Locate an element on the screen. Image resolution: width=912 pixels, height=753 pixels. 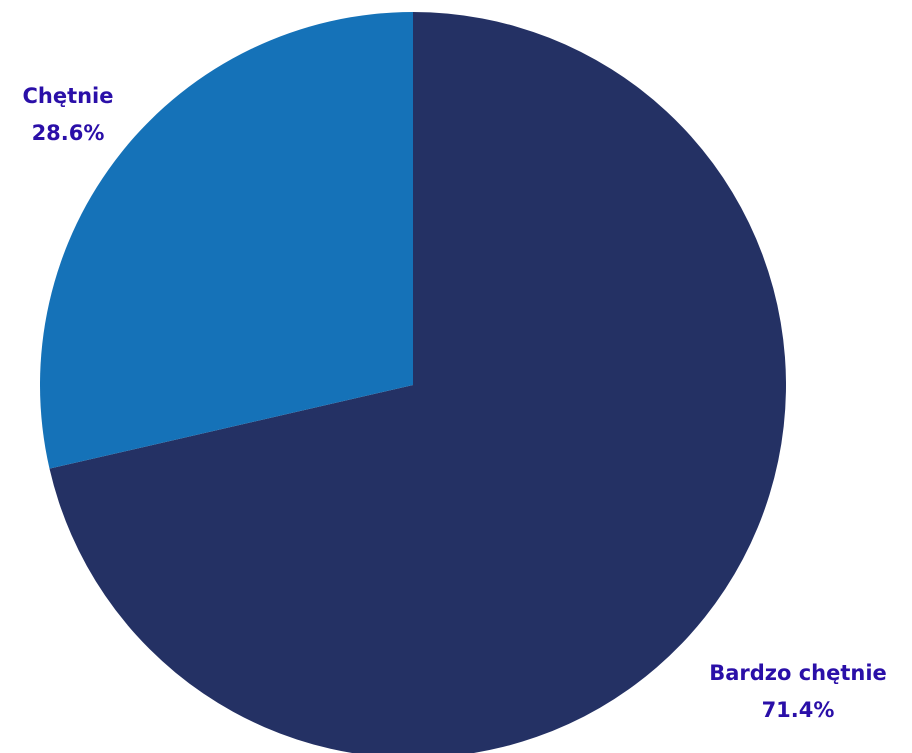
slice-value-bardzo-chetnie: 71.4% is located at coordinates (798, 710).